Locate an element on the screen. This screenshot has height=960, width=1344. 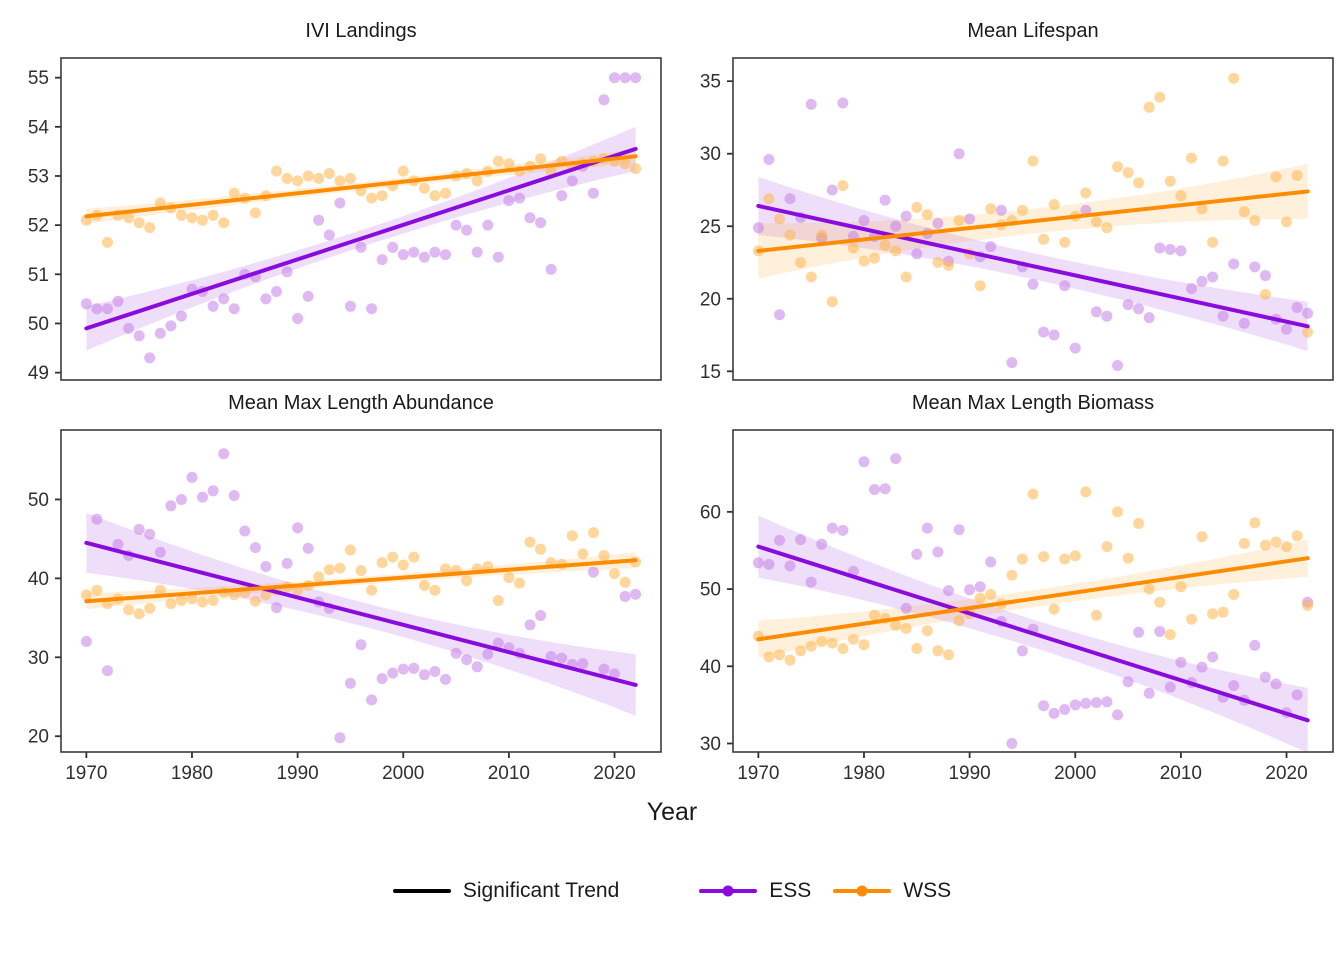
x-tick-label: 2000 is located at coordinates (1075, 773).